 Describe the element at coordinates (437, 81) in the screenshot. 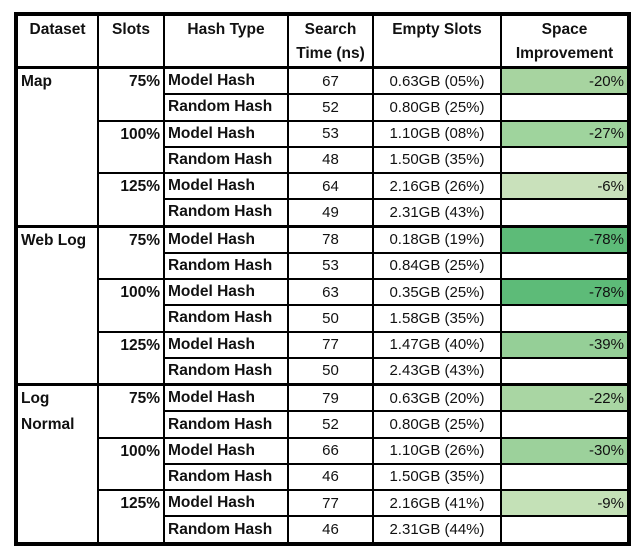

I see `cell-empty: 0.63GB (05%)` at that location.